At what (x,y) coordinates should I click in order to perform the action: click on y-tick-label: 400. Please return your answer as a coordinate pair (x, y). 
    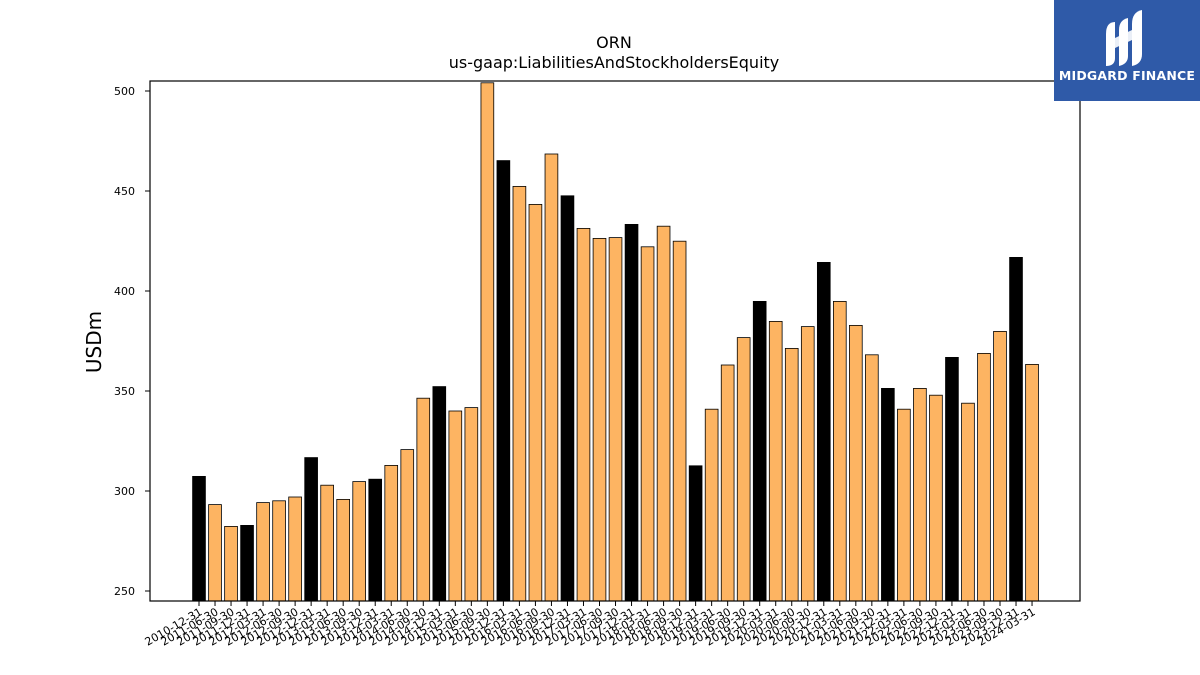
    Looking at the image, I should click on (124, 291).